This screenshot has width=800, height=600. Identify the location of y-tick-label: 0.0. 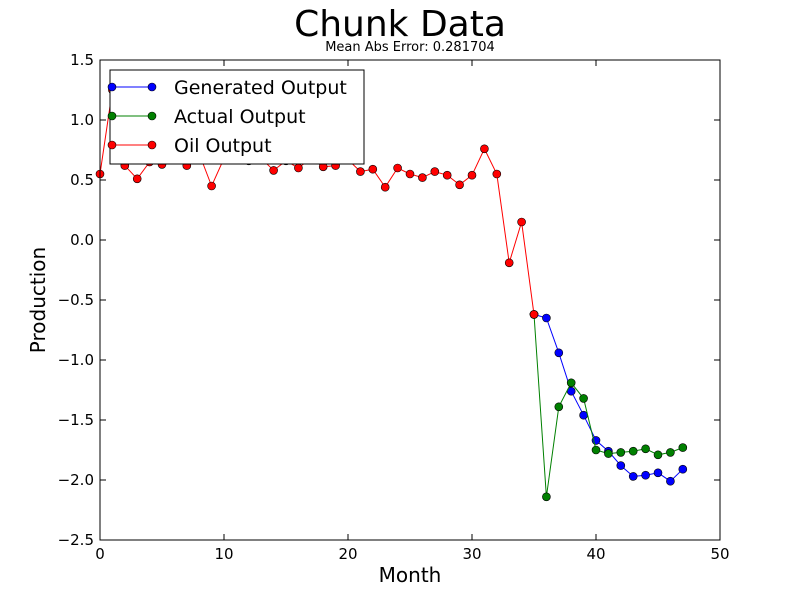
(82, 240).